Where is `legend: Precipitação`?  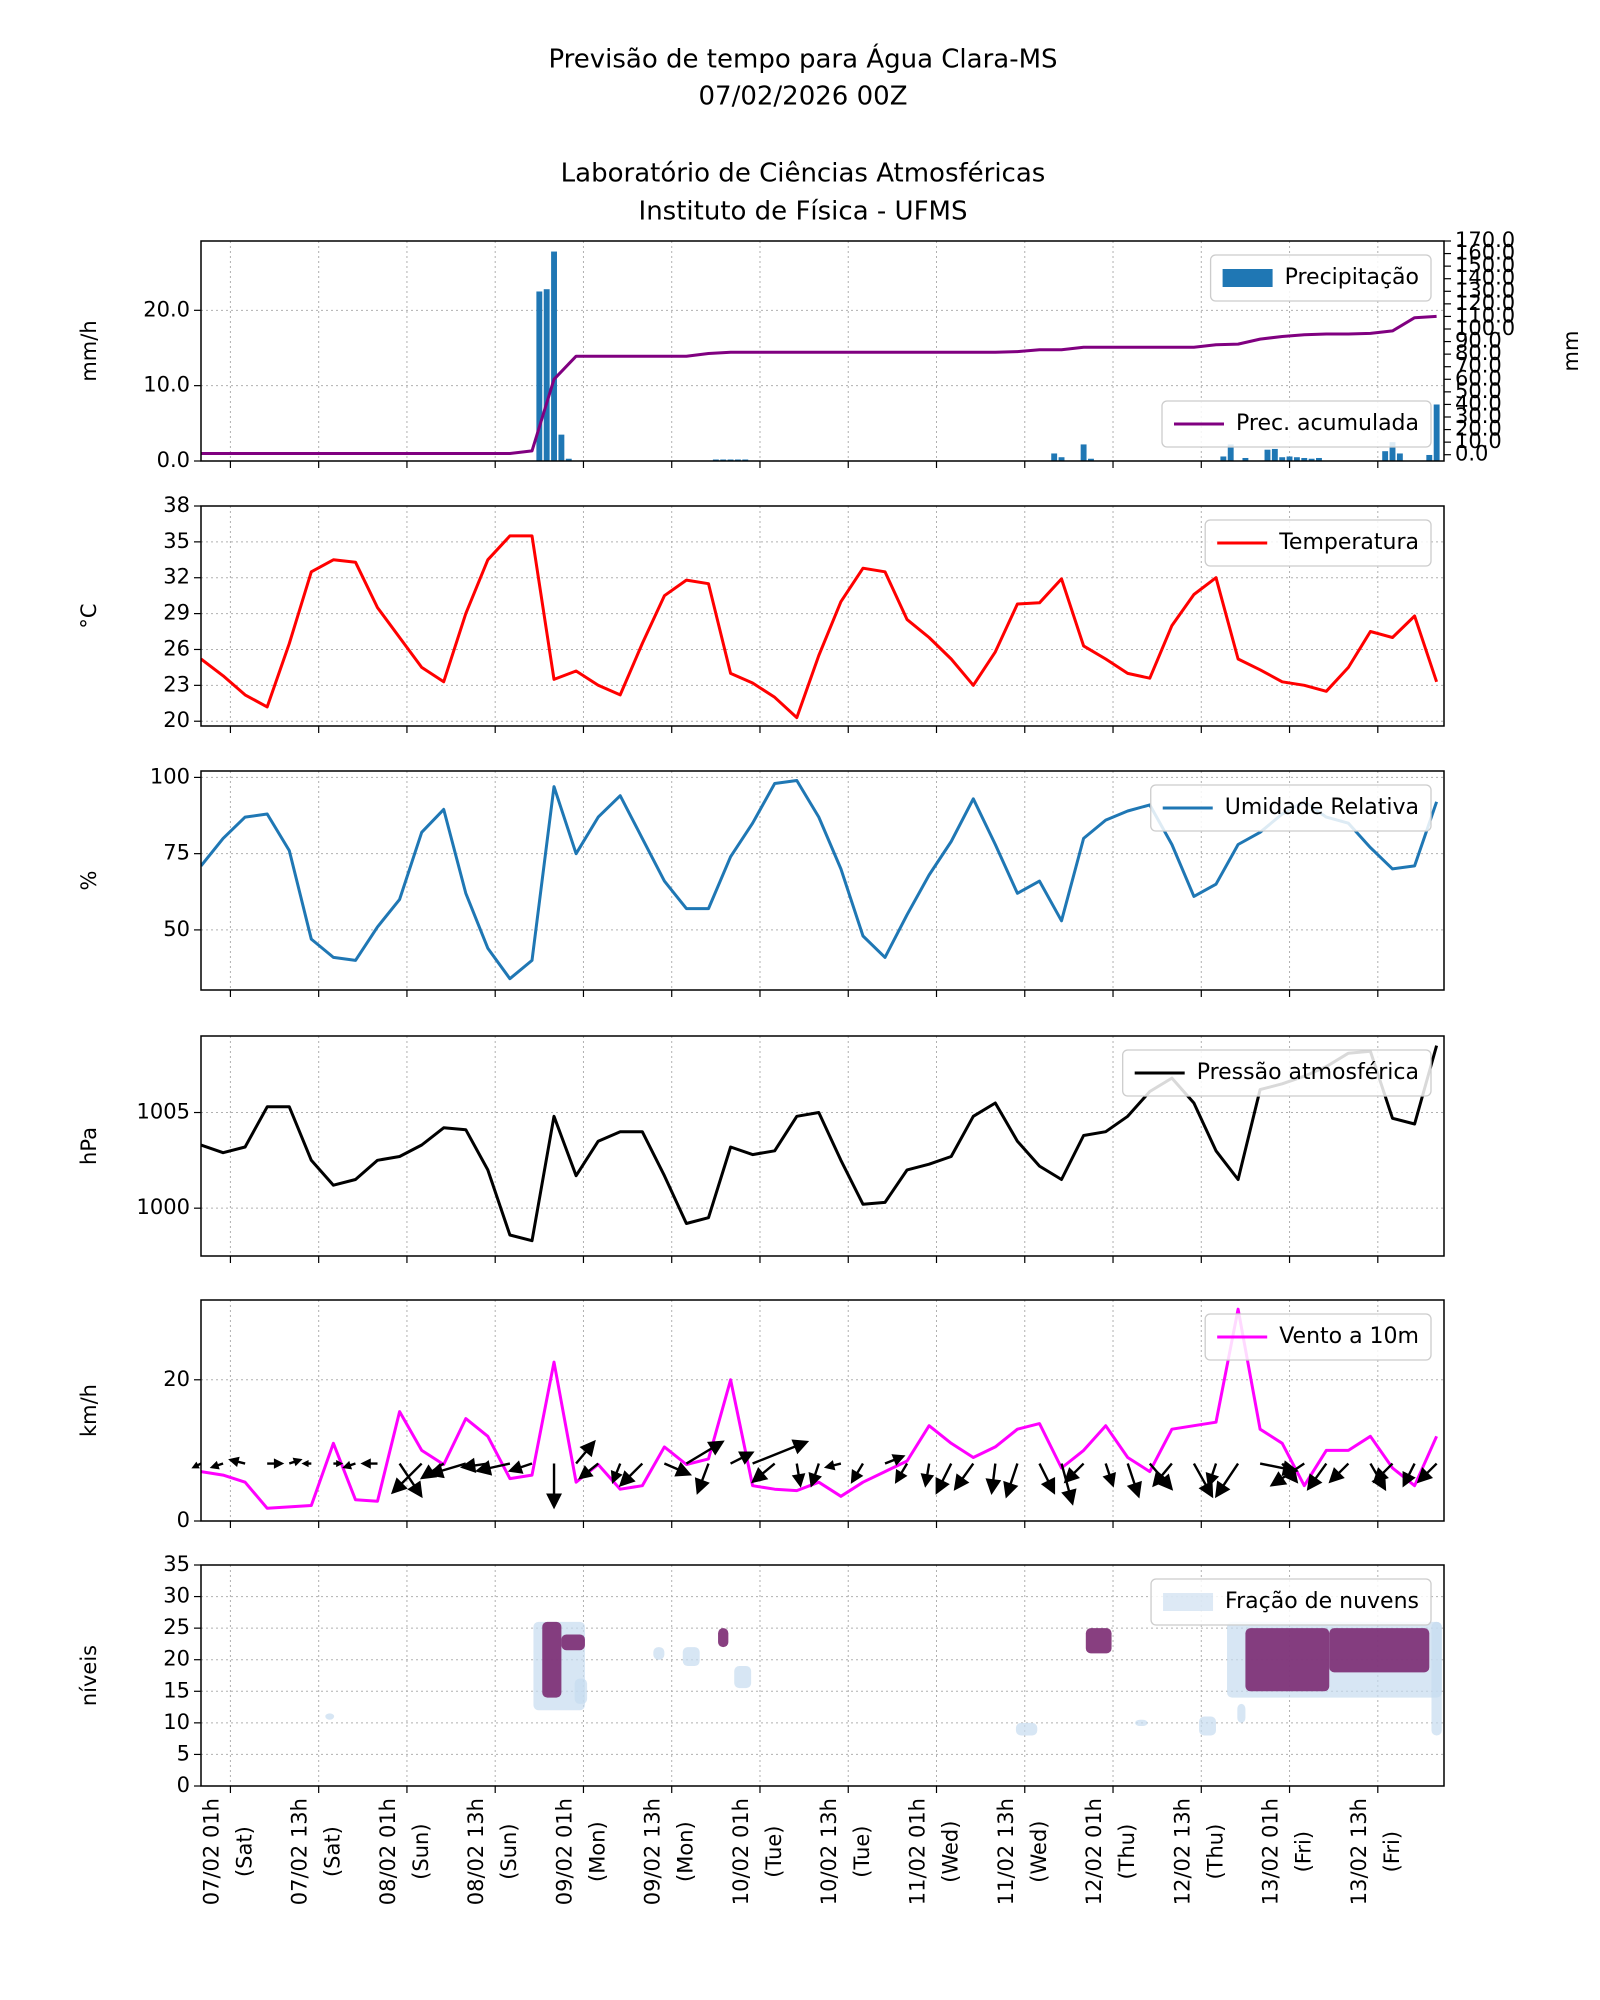
legend: Precipitação is located at coordinates (1320, 278).